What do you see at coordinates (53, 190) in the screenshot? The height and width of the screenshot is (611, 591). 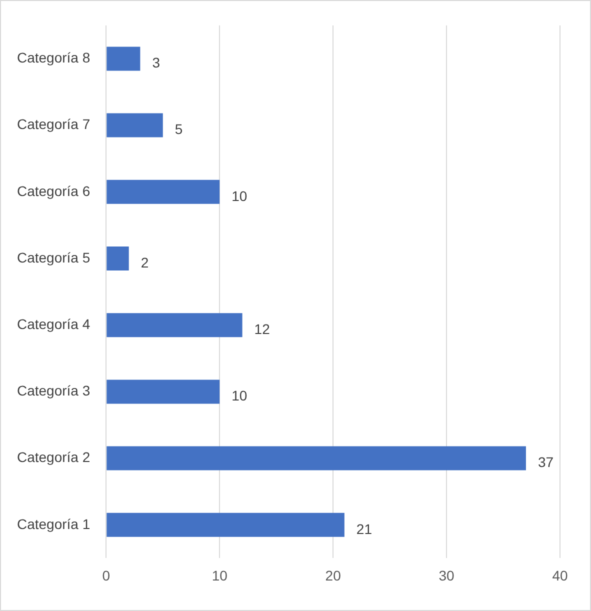 I see `y-tick-label: Categoría 6` at bounding box center [53, 190].